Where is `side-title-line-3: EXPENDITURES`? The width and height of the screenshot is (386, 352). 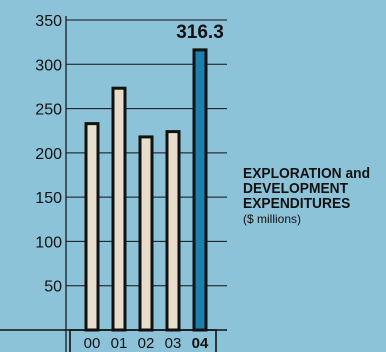
side-title-line-3: EXPENDITURES is located at coordinates (297, 203).